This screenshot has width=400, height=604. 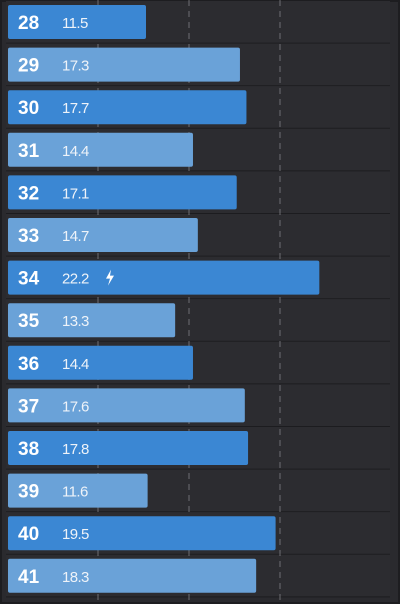 What do you see at coordinates (28, 108) in the screenshot?
I see `category-label: 30` at bounding box center [28, 108].